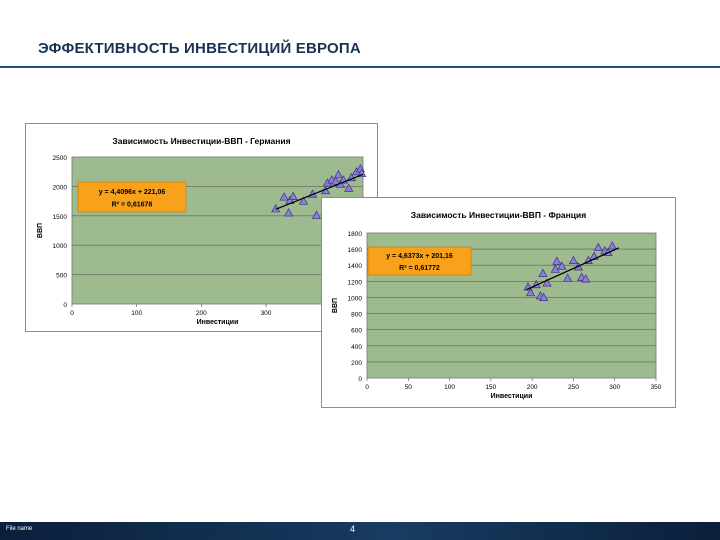 The width and height of the screenshot is (720, 540). Describe the element at coordinates (335, 305) in the screenshot. I see `france-y-axis-label: ВВП` at that location.